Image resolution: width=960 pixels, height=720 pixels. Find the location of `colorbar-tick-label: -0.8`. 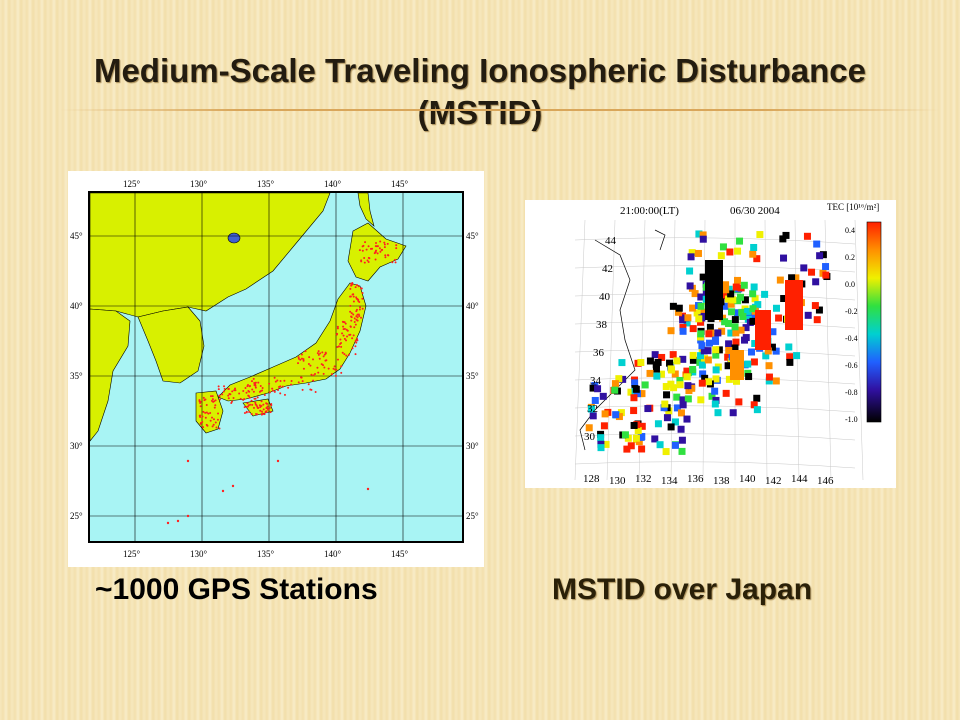

colorbar-tick-label: -0.8 is located at coordinates (851, 392).